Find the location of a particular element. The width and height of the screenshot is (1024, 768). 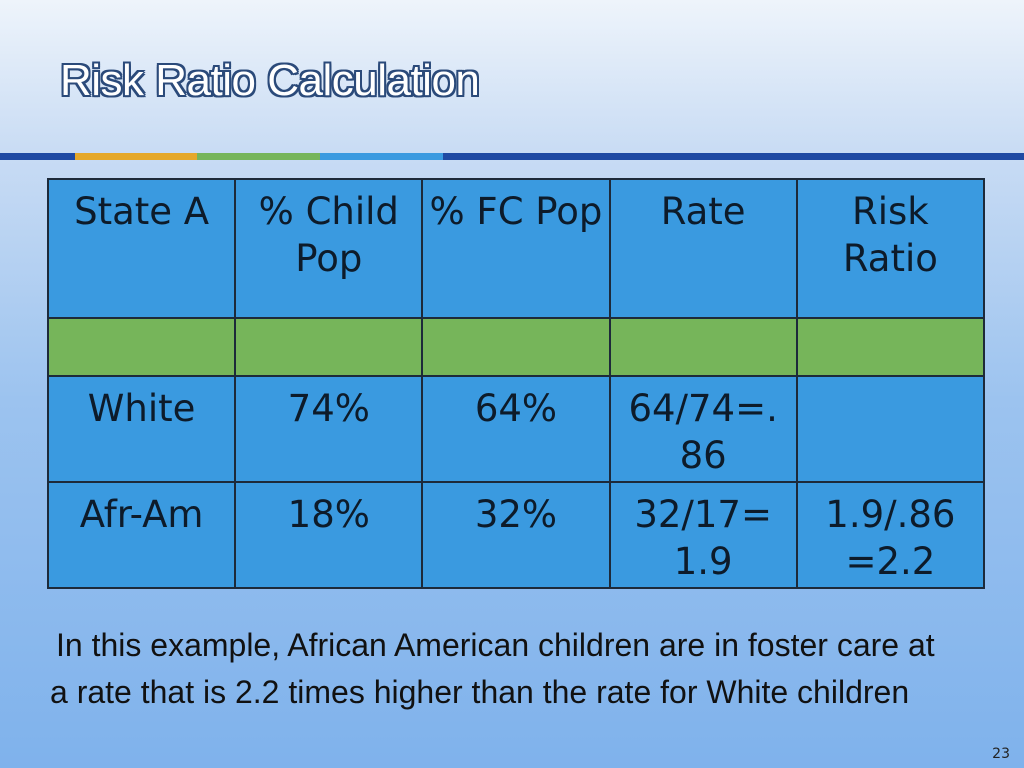

header-cell: Rate is located at coordinates (703, 248).